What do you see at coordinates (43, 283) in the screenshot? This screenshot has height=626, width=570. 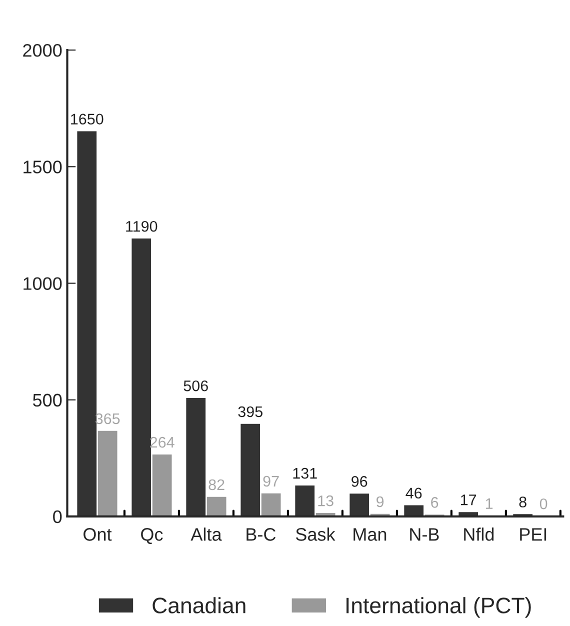 I see `y-tick-label: 1000` at bounding box center [43, 283].